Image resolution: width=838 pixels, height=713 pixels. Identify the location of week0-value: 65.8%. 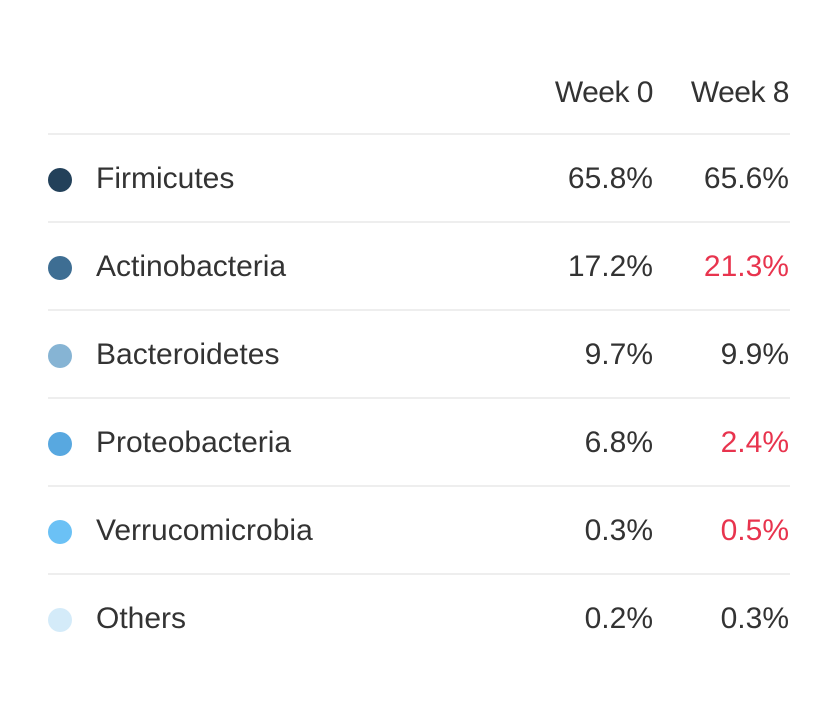
(610, 178).